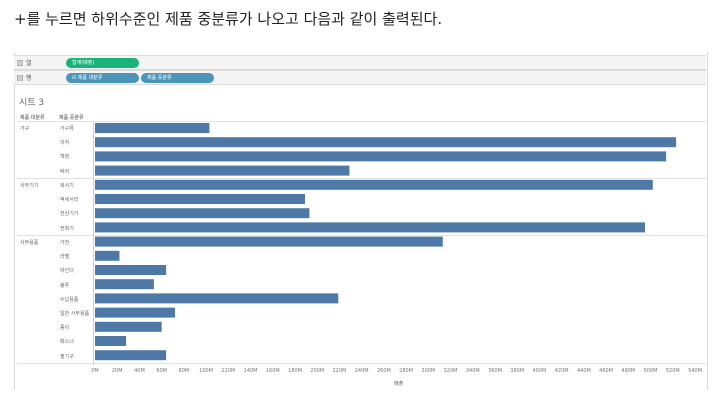 The width and height of the screenshot is (721, 415). What do you see at coordinates (117, 371) in the screenshot?
I see `x-tick-label: 20M` at bounding box center [117, 371].